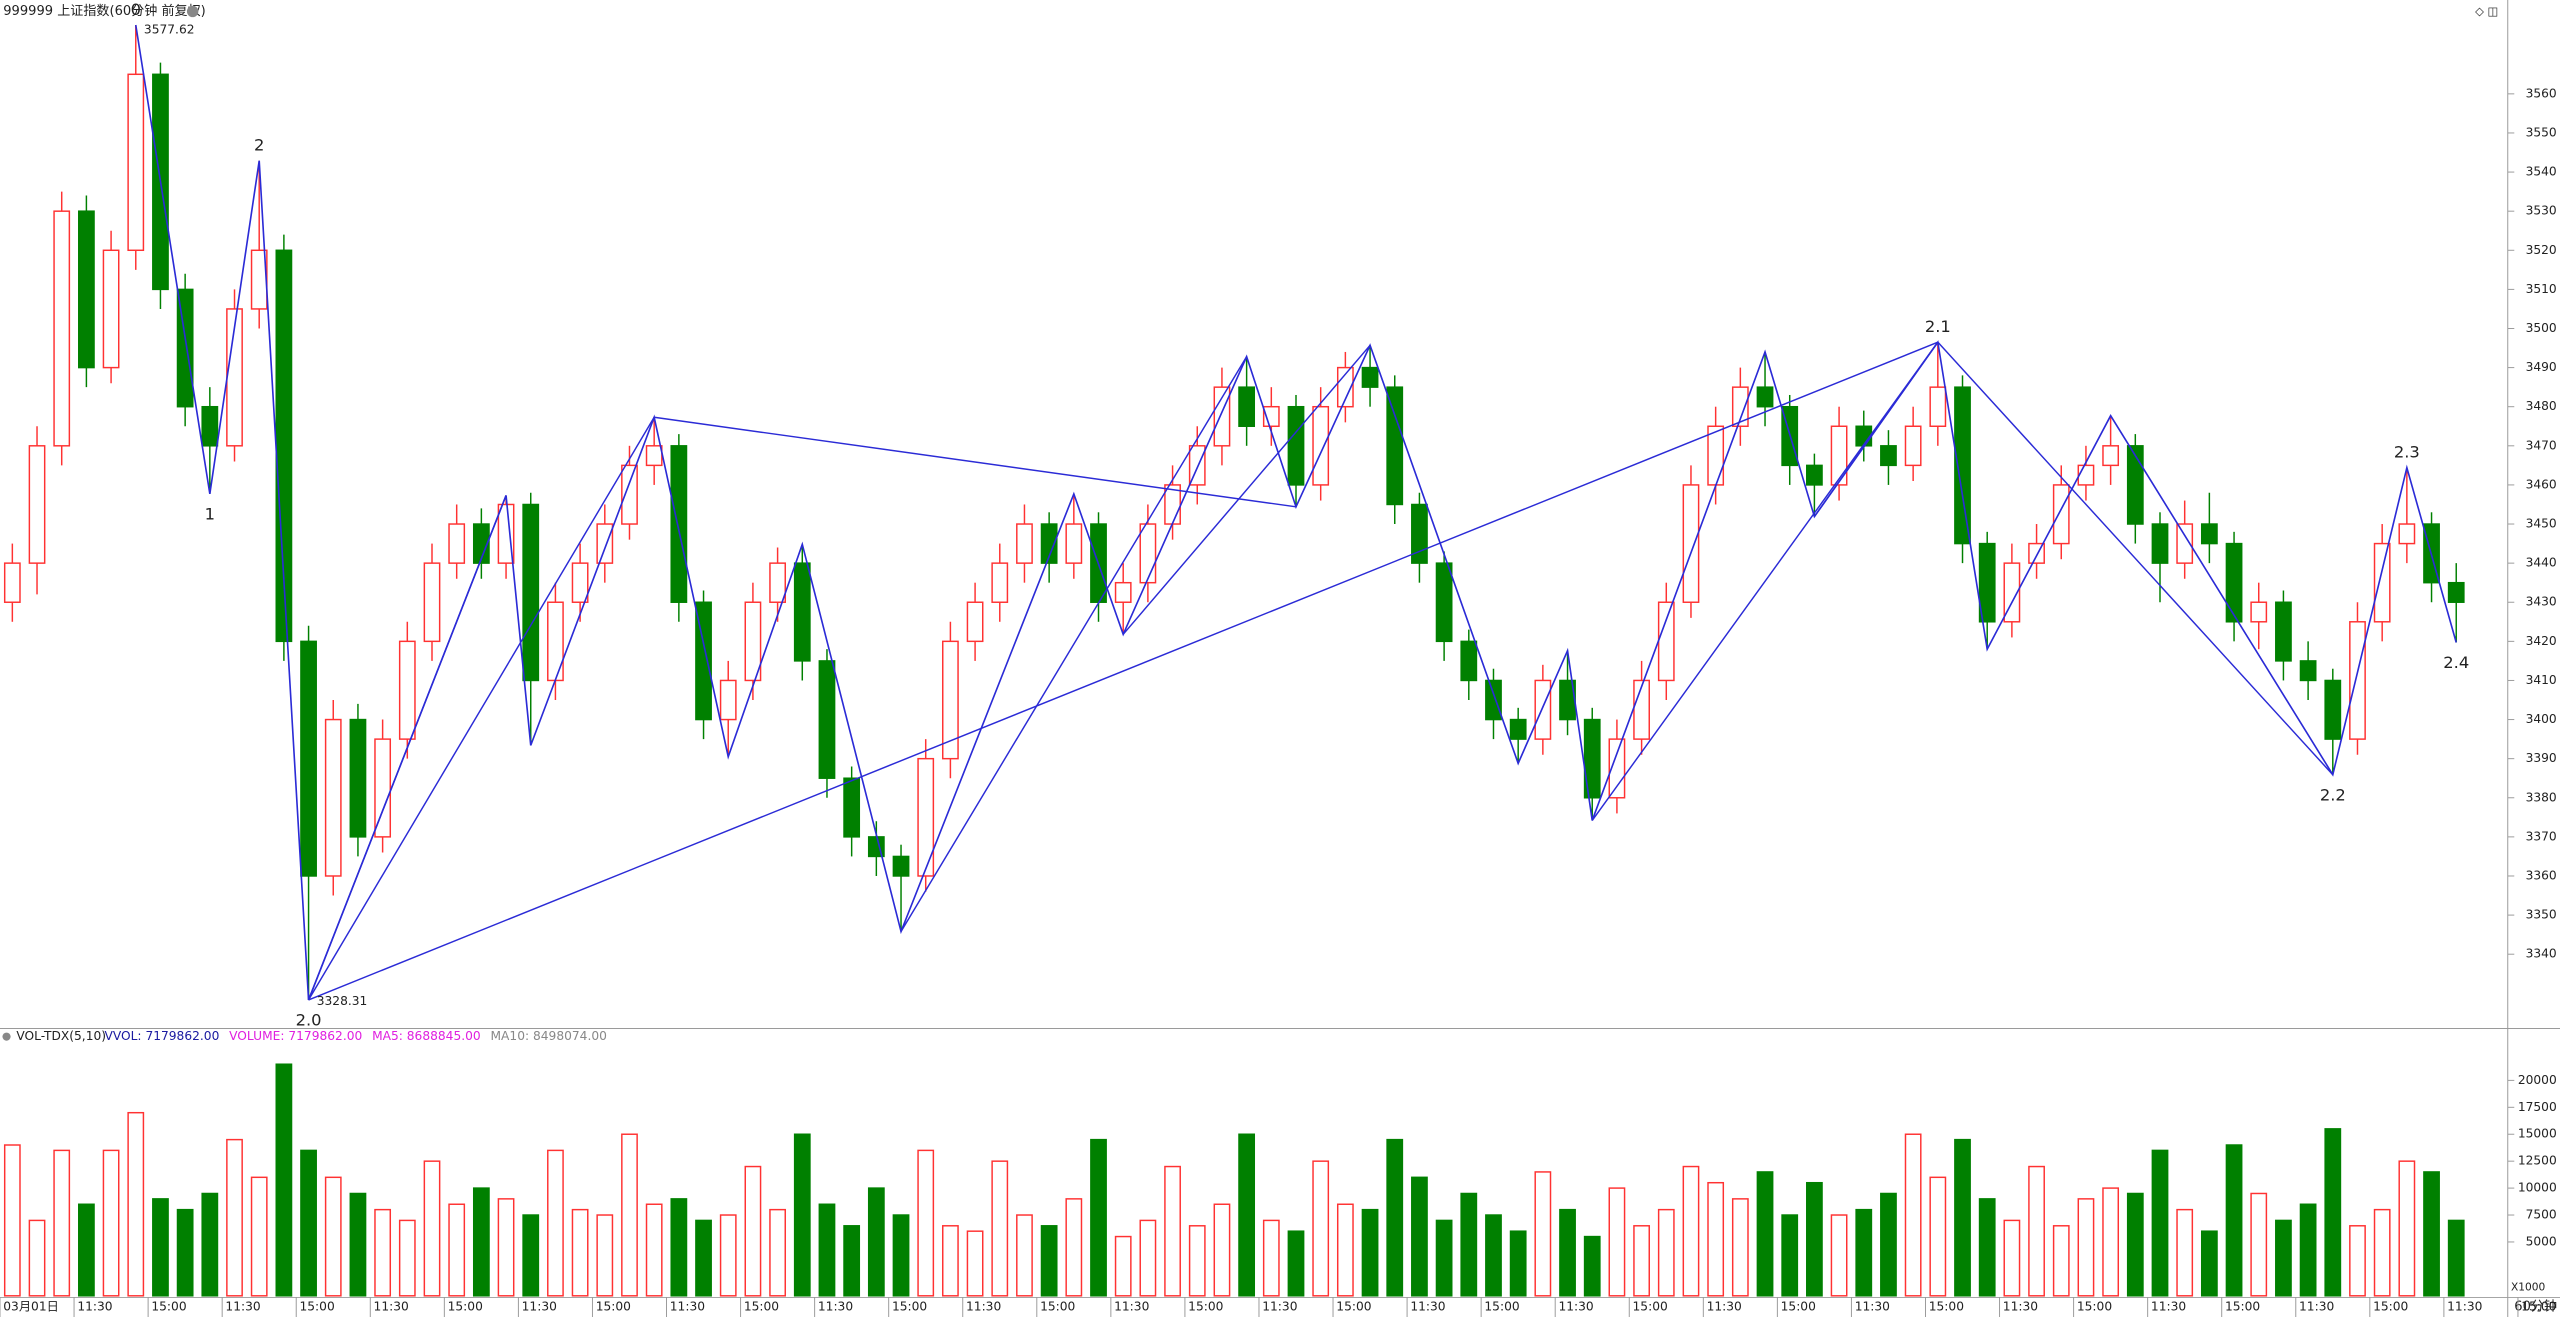 The image size is (2560, 1317). What do you see at coordinates (2537, 1080) in the screenshot?
I see `v-tick-label: 20000` at bounding box center [2537, 1080].